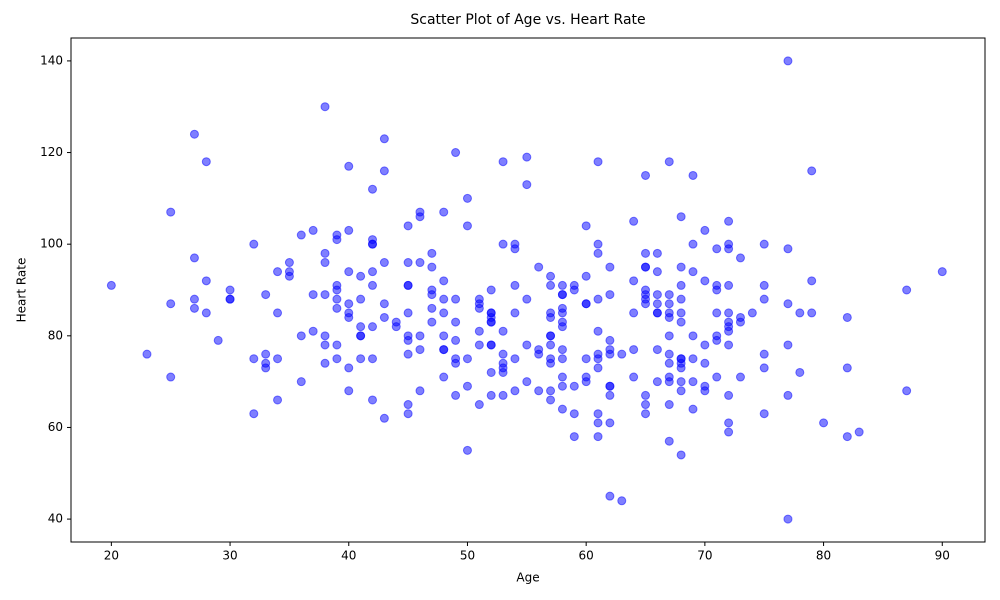  I want to click on y-tick-label: 60, so click(55, 427).